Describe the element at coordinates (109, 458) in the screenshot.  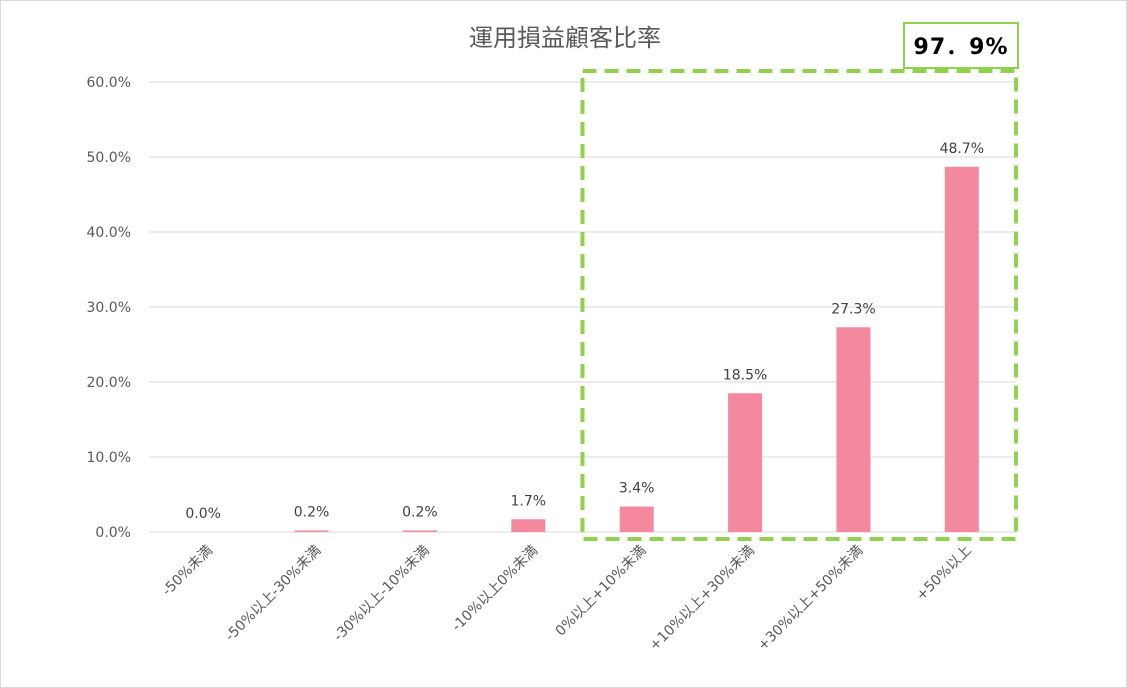
I see `y-tick-label: 10.0%` at that location.